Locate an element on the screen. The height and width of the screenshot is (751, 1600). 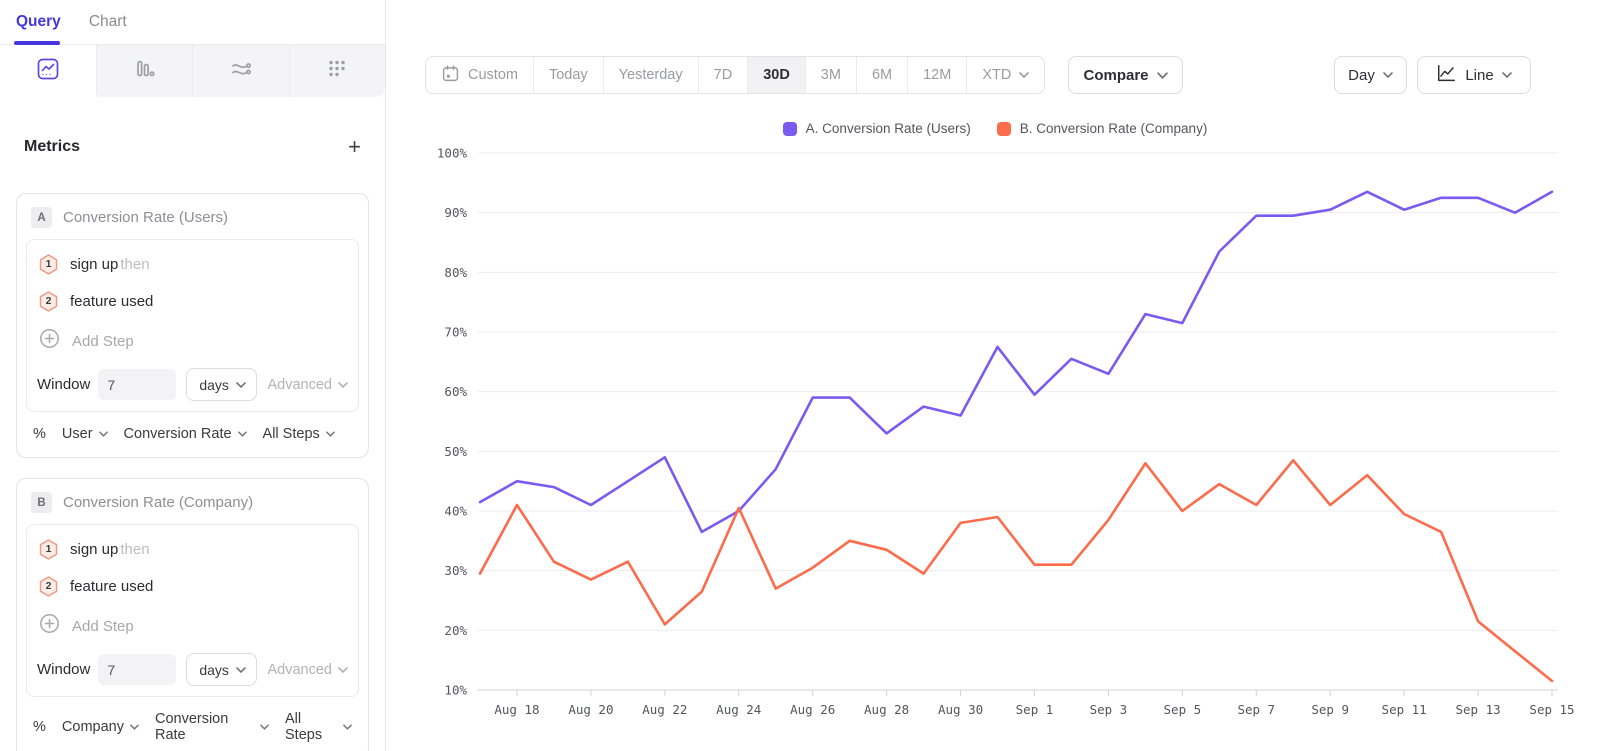
step-event-label: feature used is located at coordinates (112, 586).